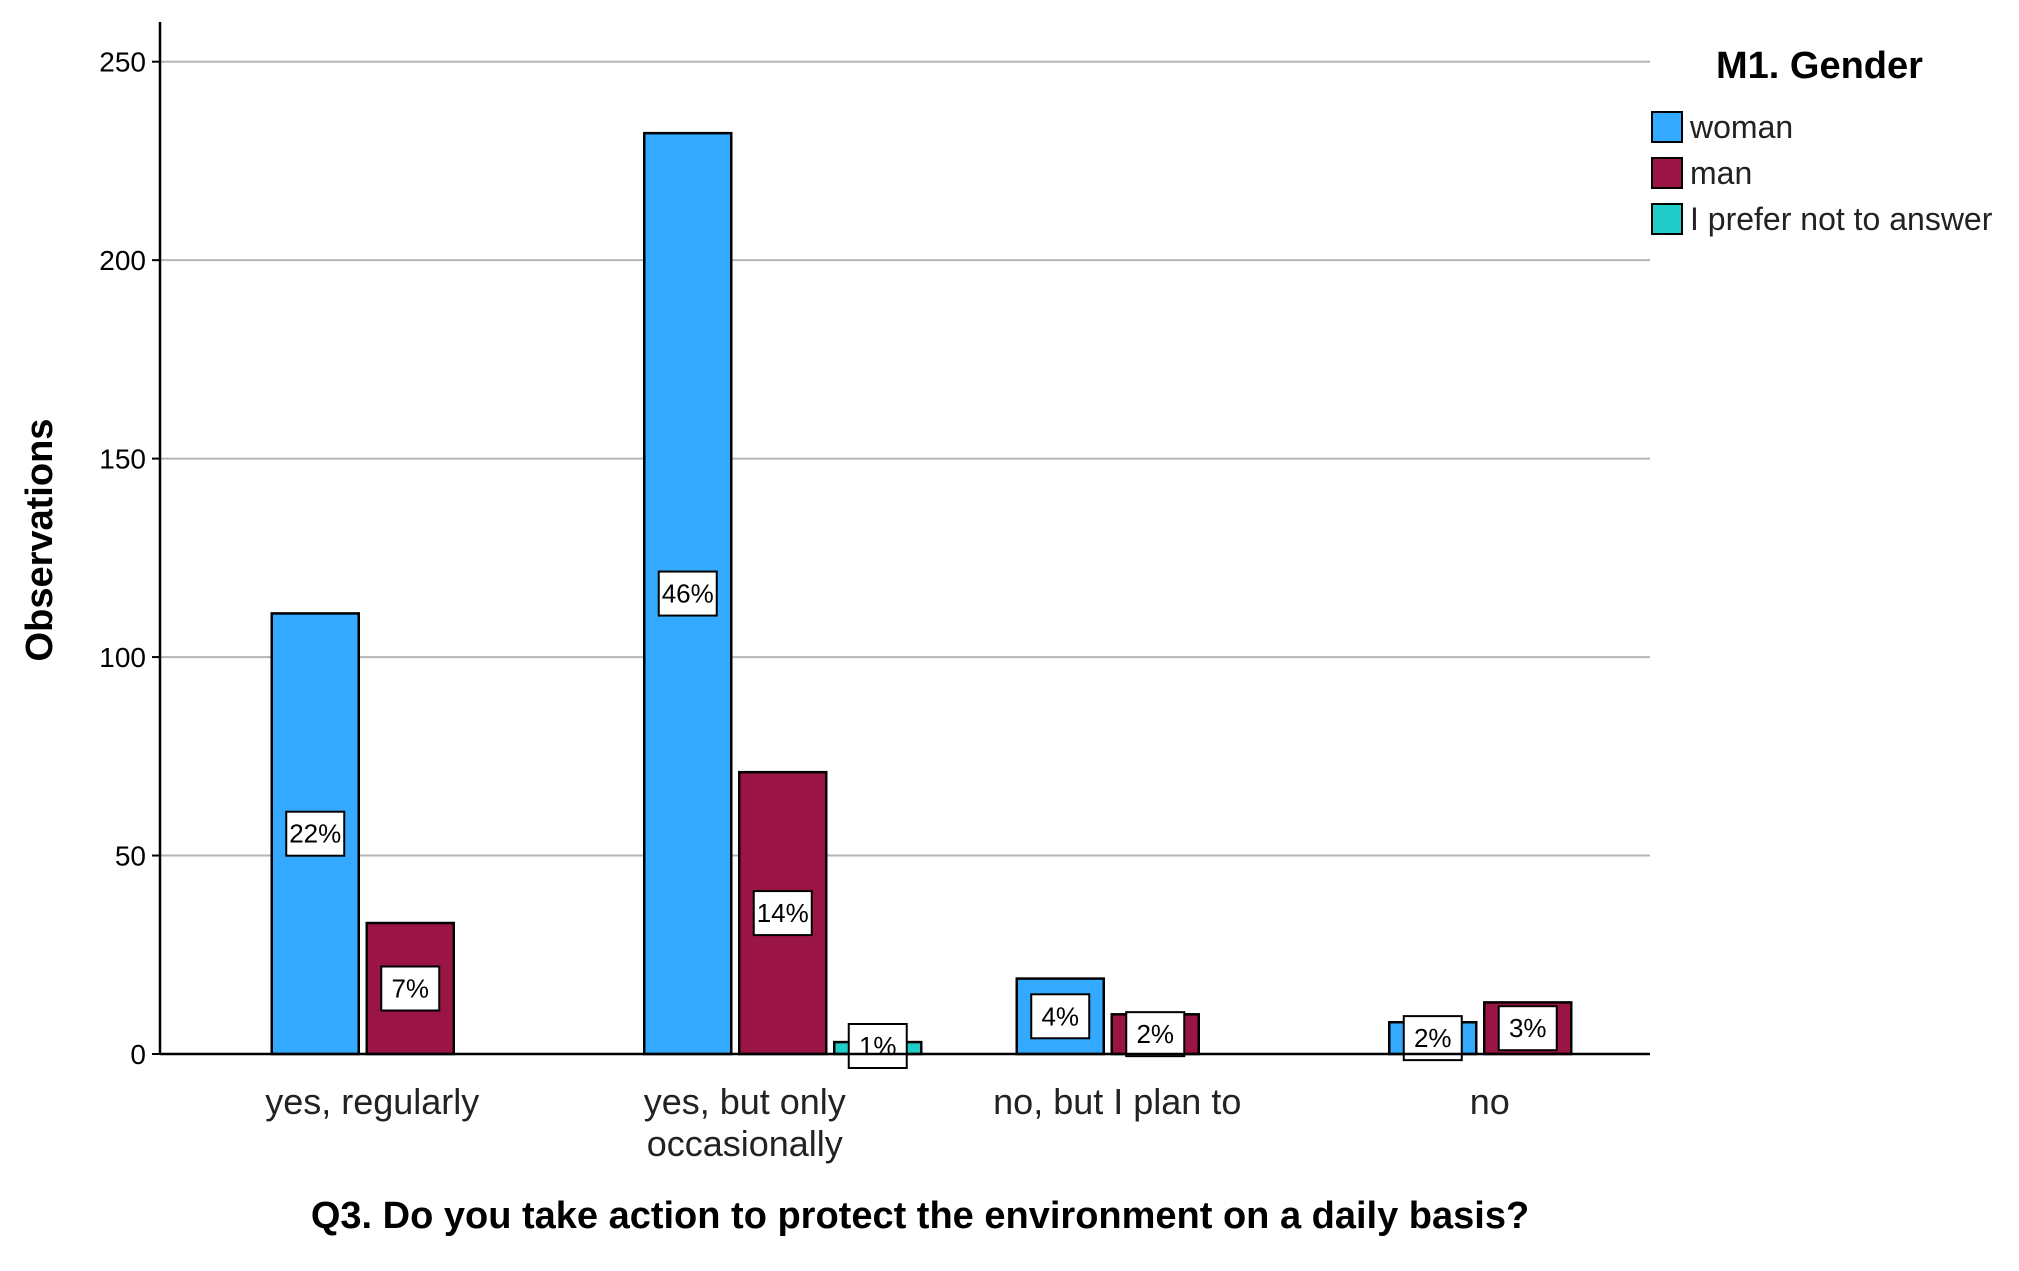 The image size is (2019, 1271). Describe the element at coordinates (122, 260) in the screenshot. I see `y-tick-label: 200` at that location.